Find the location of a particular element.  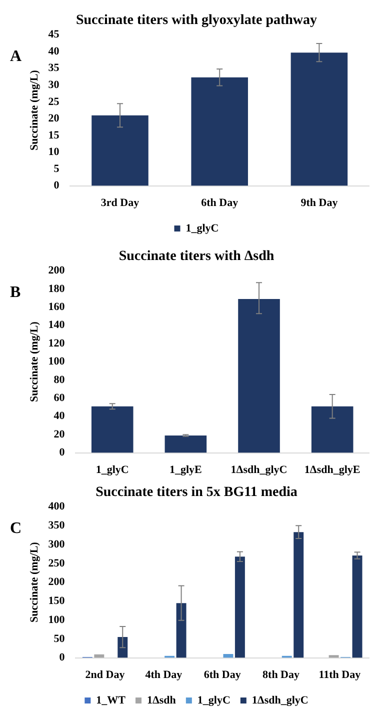

x-tick-label: 9th Day is located at coordinates (319, 203).